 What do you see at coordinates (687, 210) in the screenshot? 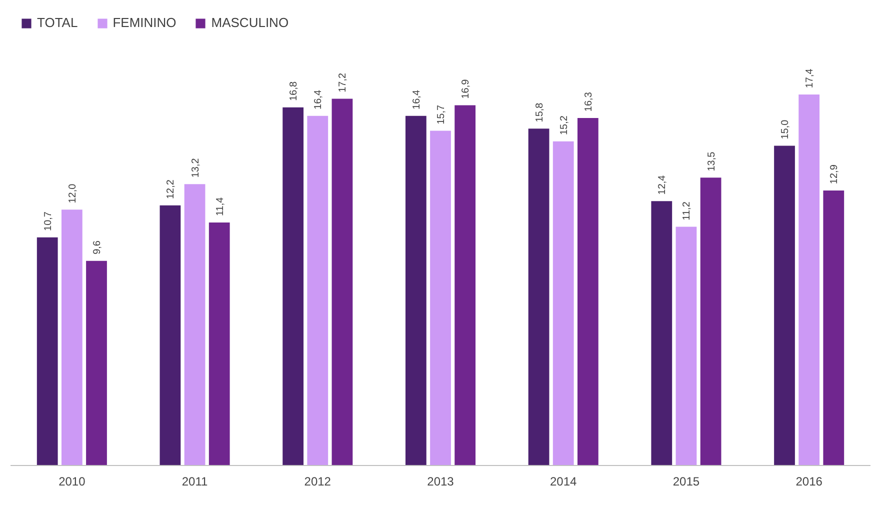
I see `data-label: 11,2` at bounding box center [687, 210].